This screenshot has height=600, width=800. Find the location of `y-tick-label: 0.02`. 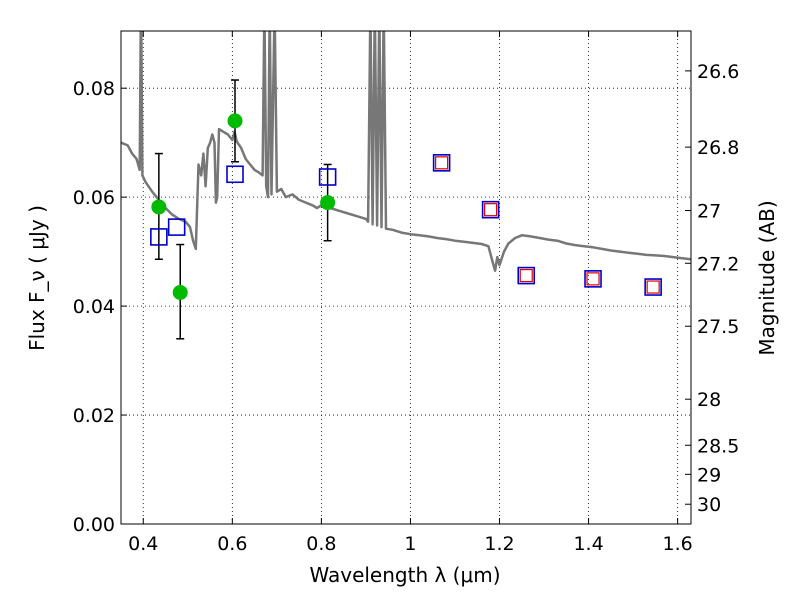

y-tick-label: 0.02 is located at coordinates (94, 416).